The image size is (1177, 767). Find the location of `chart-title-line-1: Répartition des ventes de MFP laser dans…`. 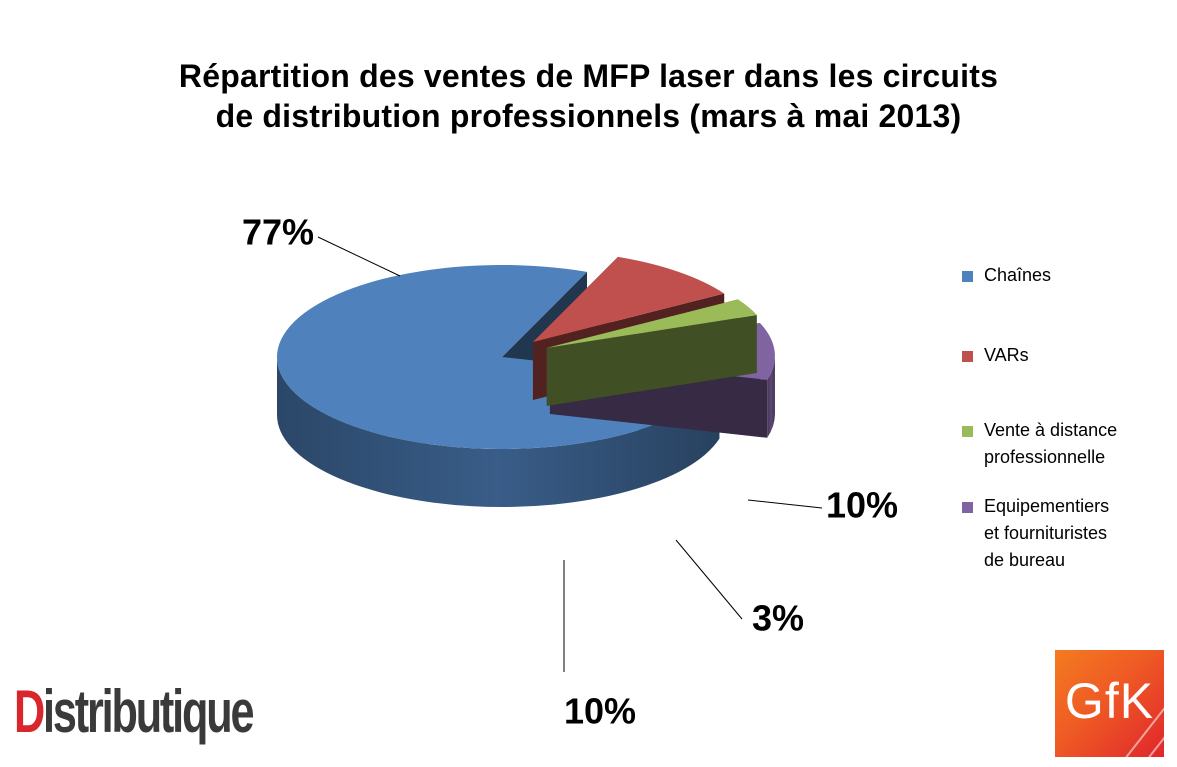

chart-title-line-1: Répartition des ventes de MFP laser dans… is located at coordinates (588, 76).